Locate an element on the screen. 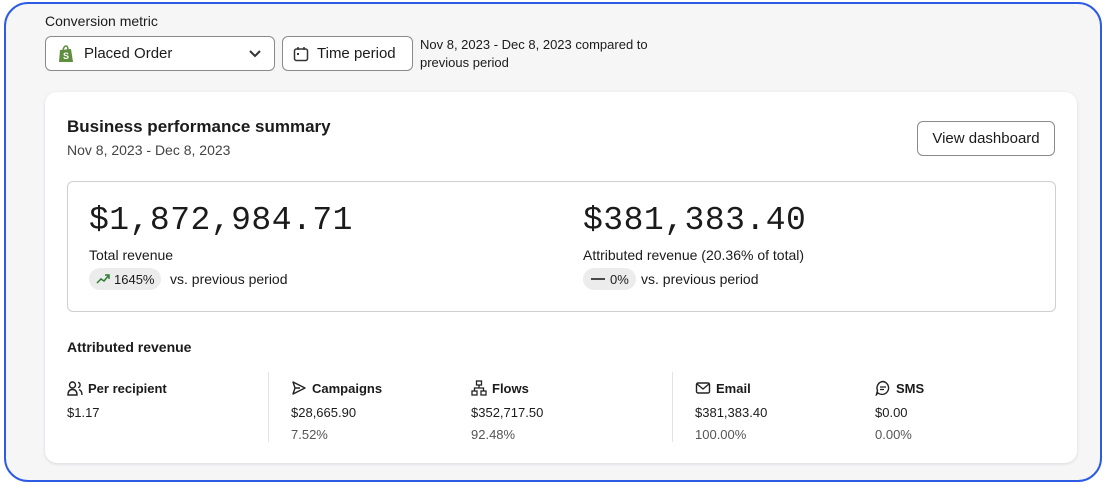  column-share: 0.00% is located at coordinates (893, 434).